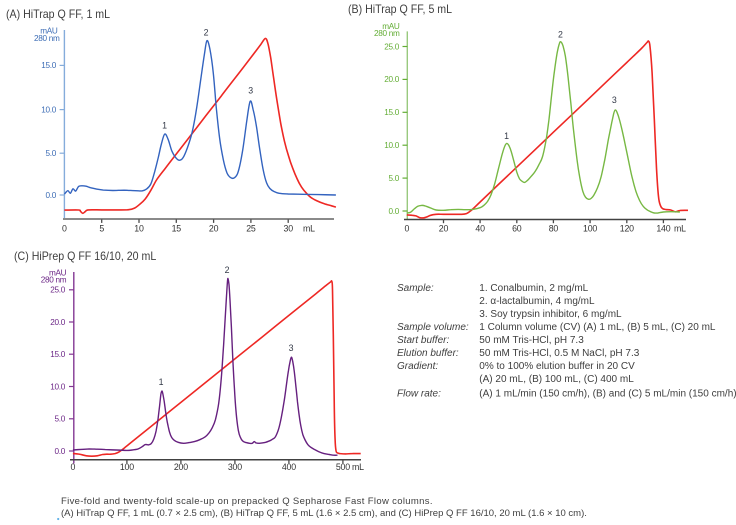 The height and width of the screenshot is (525, 736). I want to click on svg-text: Elution buffer:, so click(428, 353).